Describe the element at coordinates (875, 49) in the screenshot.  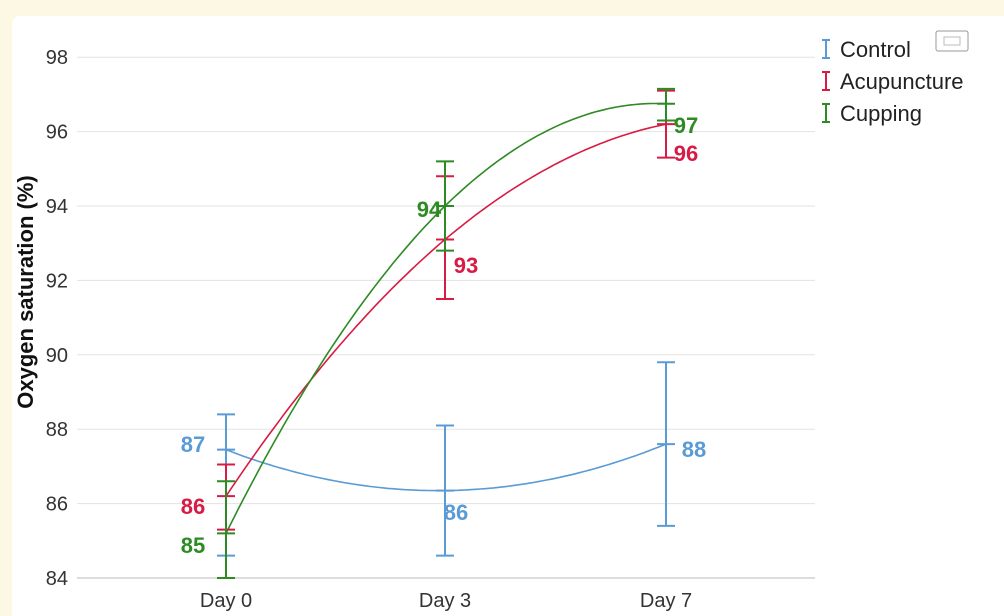
I see `legend-label: Control` at that location.